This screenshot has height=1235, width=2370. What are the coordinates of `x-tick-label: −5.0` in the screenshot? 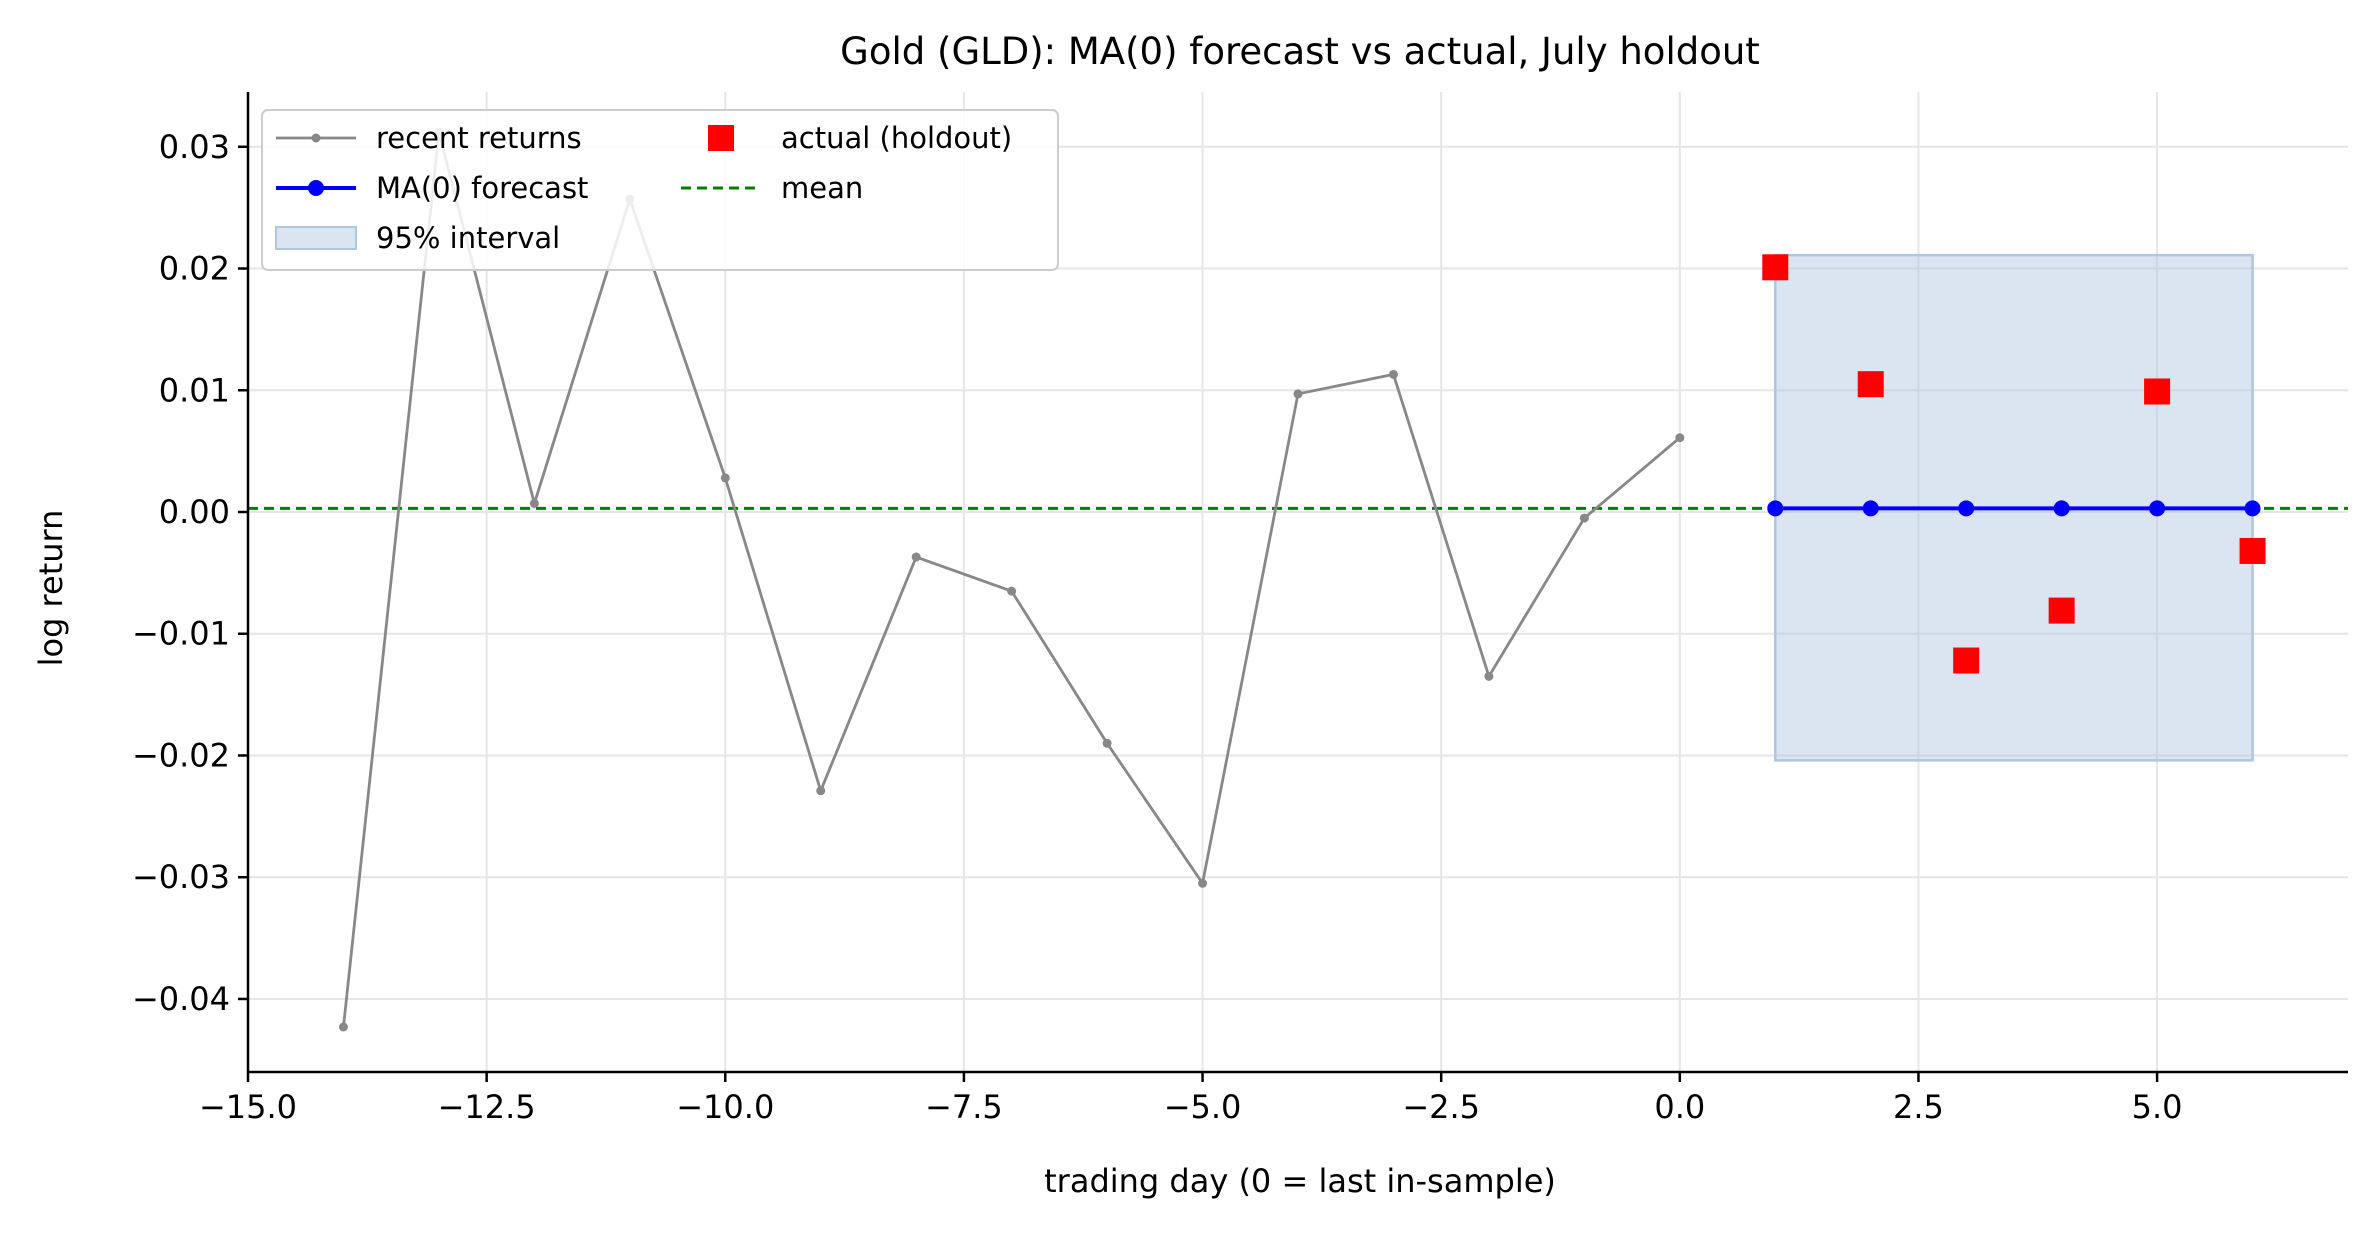 It's located at (1203, 1107).